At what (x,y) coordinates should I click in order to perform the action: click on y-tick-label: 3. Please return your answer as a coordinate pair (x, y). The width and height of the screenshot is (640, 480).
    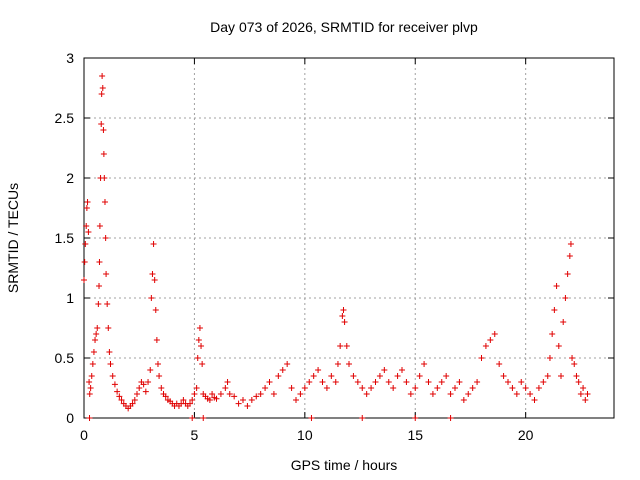
    Looking at the image, I should click on (70, 58).